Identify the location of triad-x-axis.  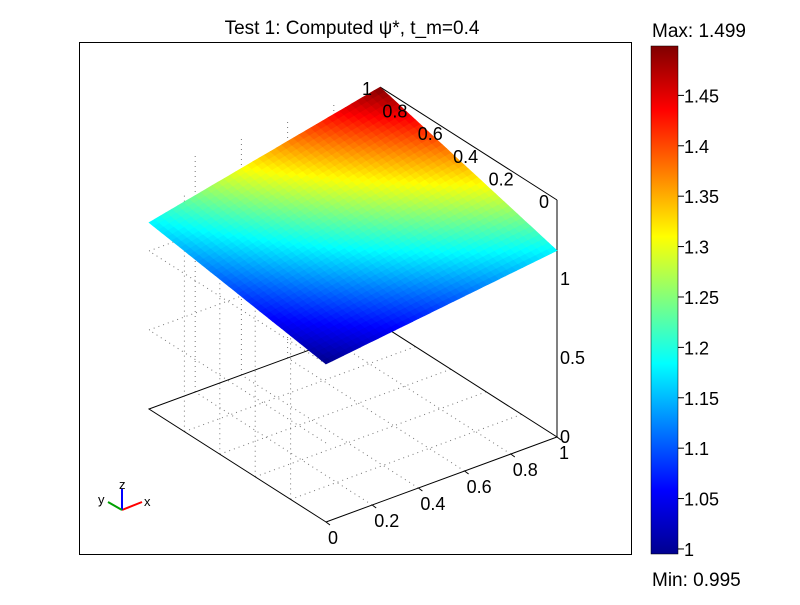
(132, 506).